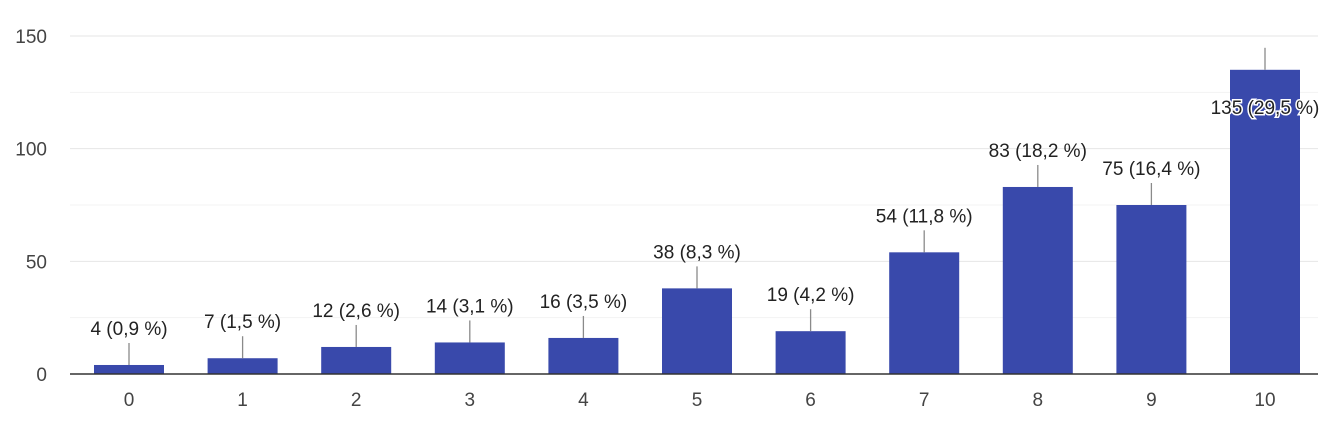  What do you see at coordinates (1038, 400) in the screenshot?
I see `x-tick-label: 8` at bounding box center [1038, 400].